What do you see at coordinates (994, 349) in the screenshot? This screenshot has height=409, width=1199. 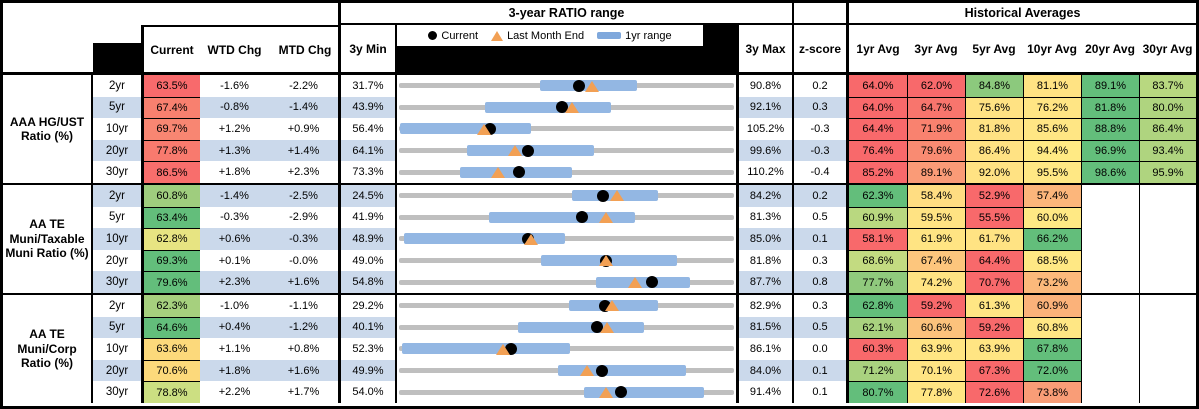 I see `avg-cell: 63.9%` at bounding box center [994, 349].